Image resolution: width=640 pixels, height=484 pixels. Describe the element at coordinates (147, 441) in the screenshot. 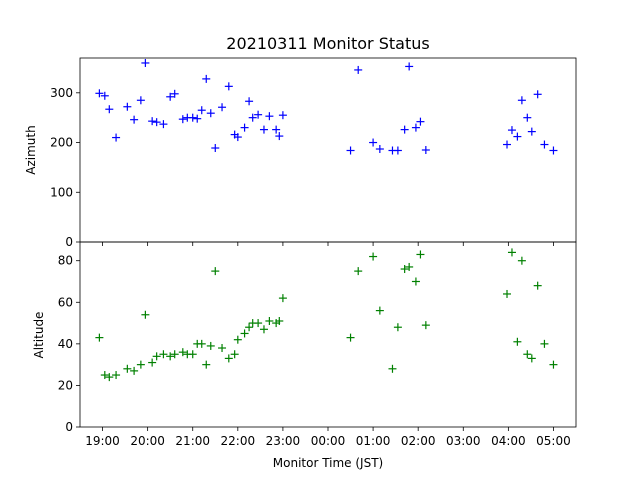

I see `x-tick-label: 20:00` at that location.